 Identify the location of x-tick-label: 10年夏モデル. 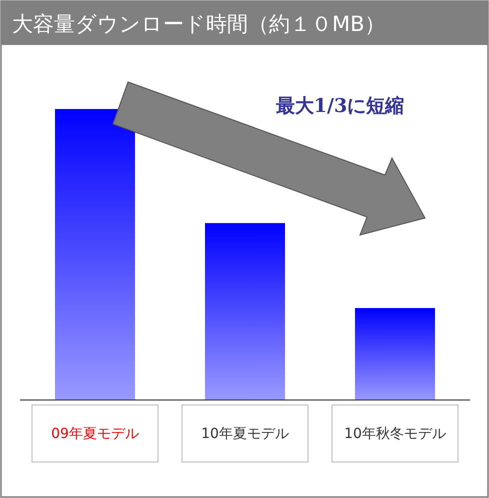
(245, 434).